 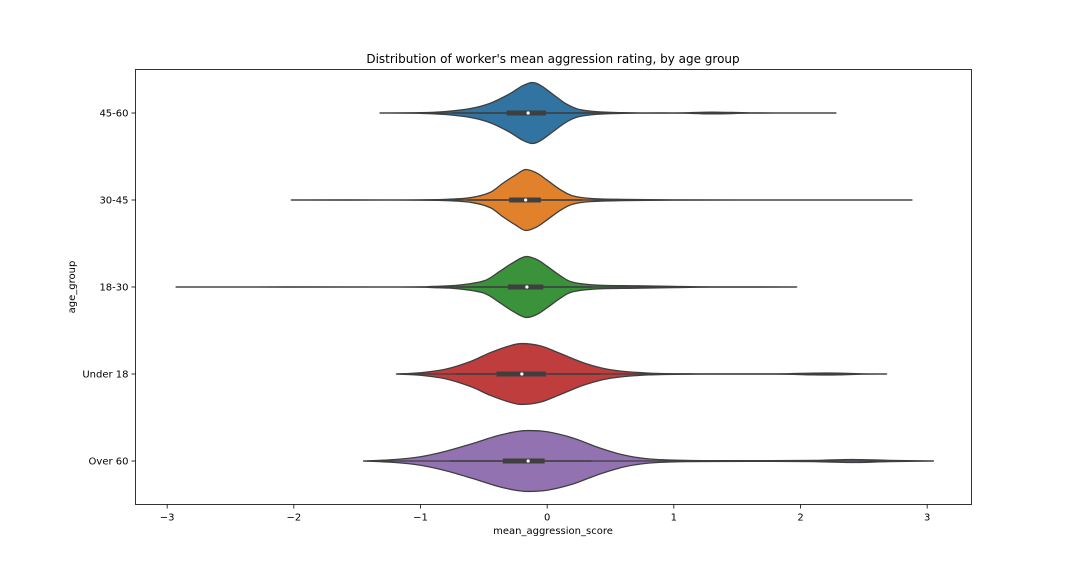 I want to click on y-tick-label: 45-60, so click(x=113, y=114).